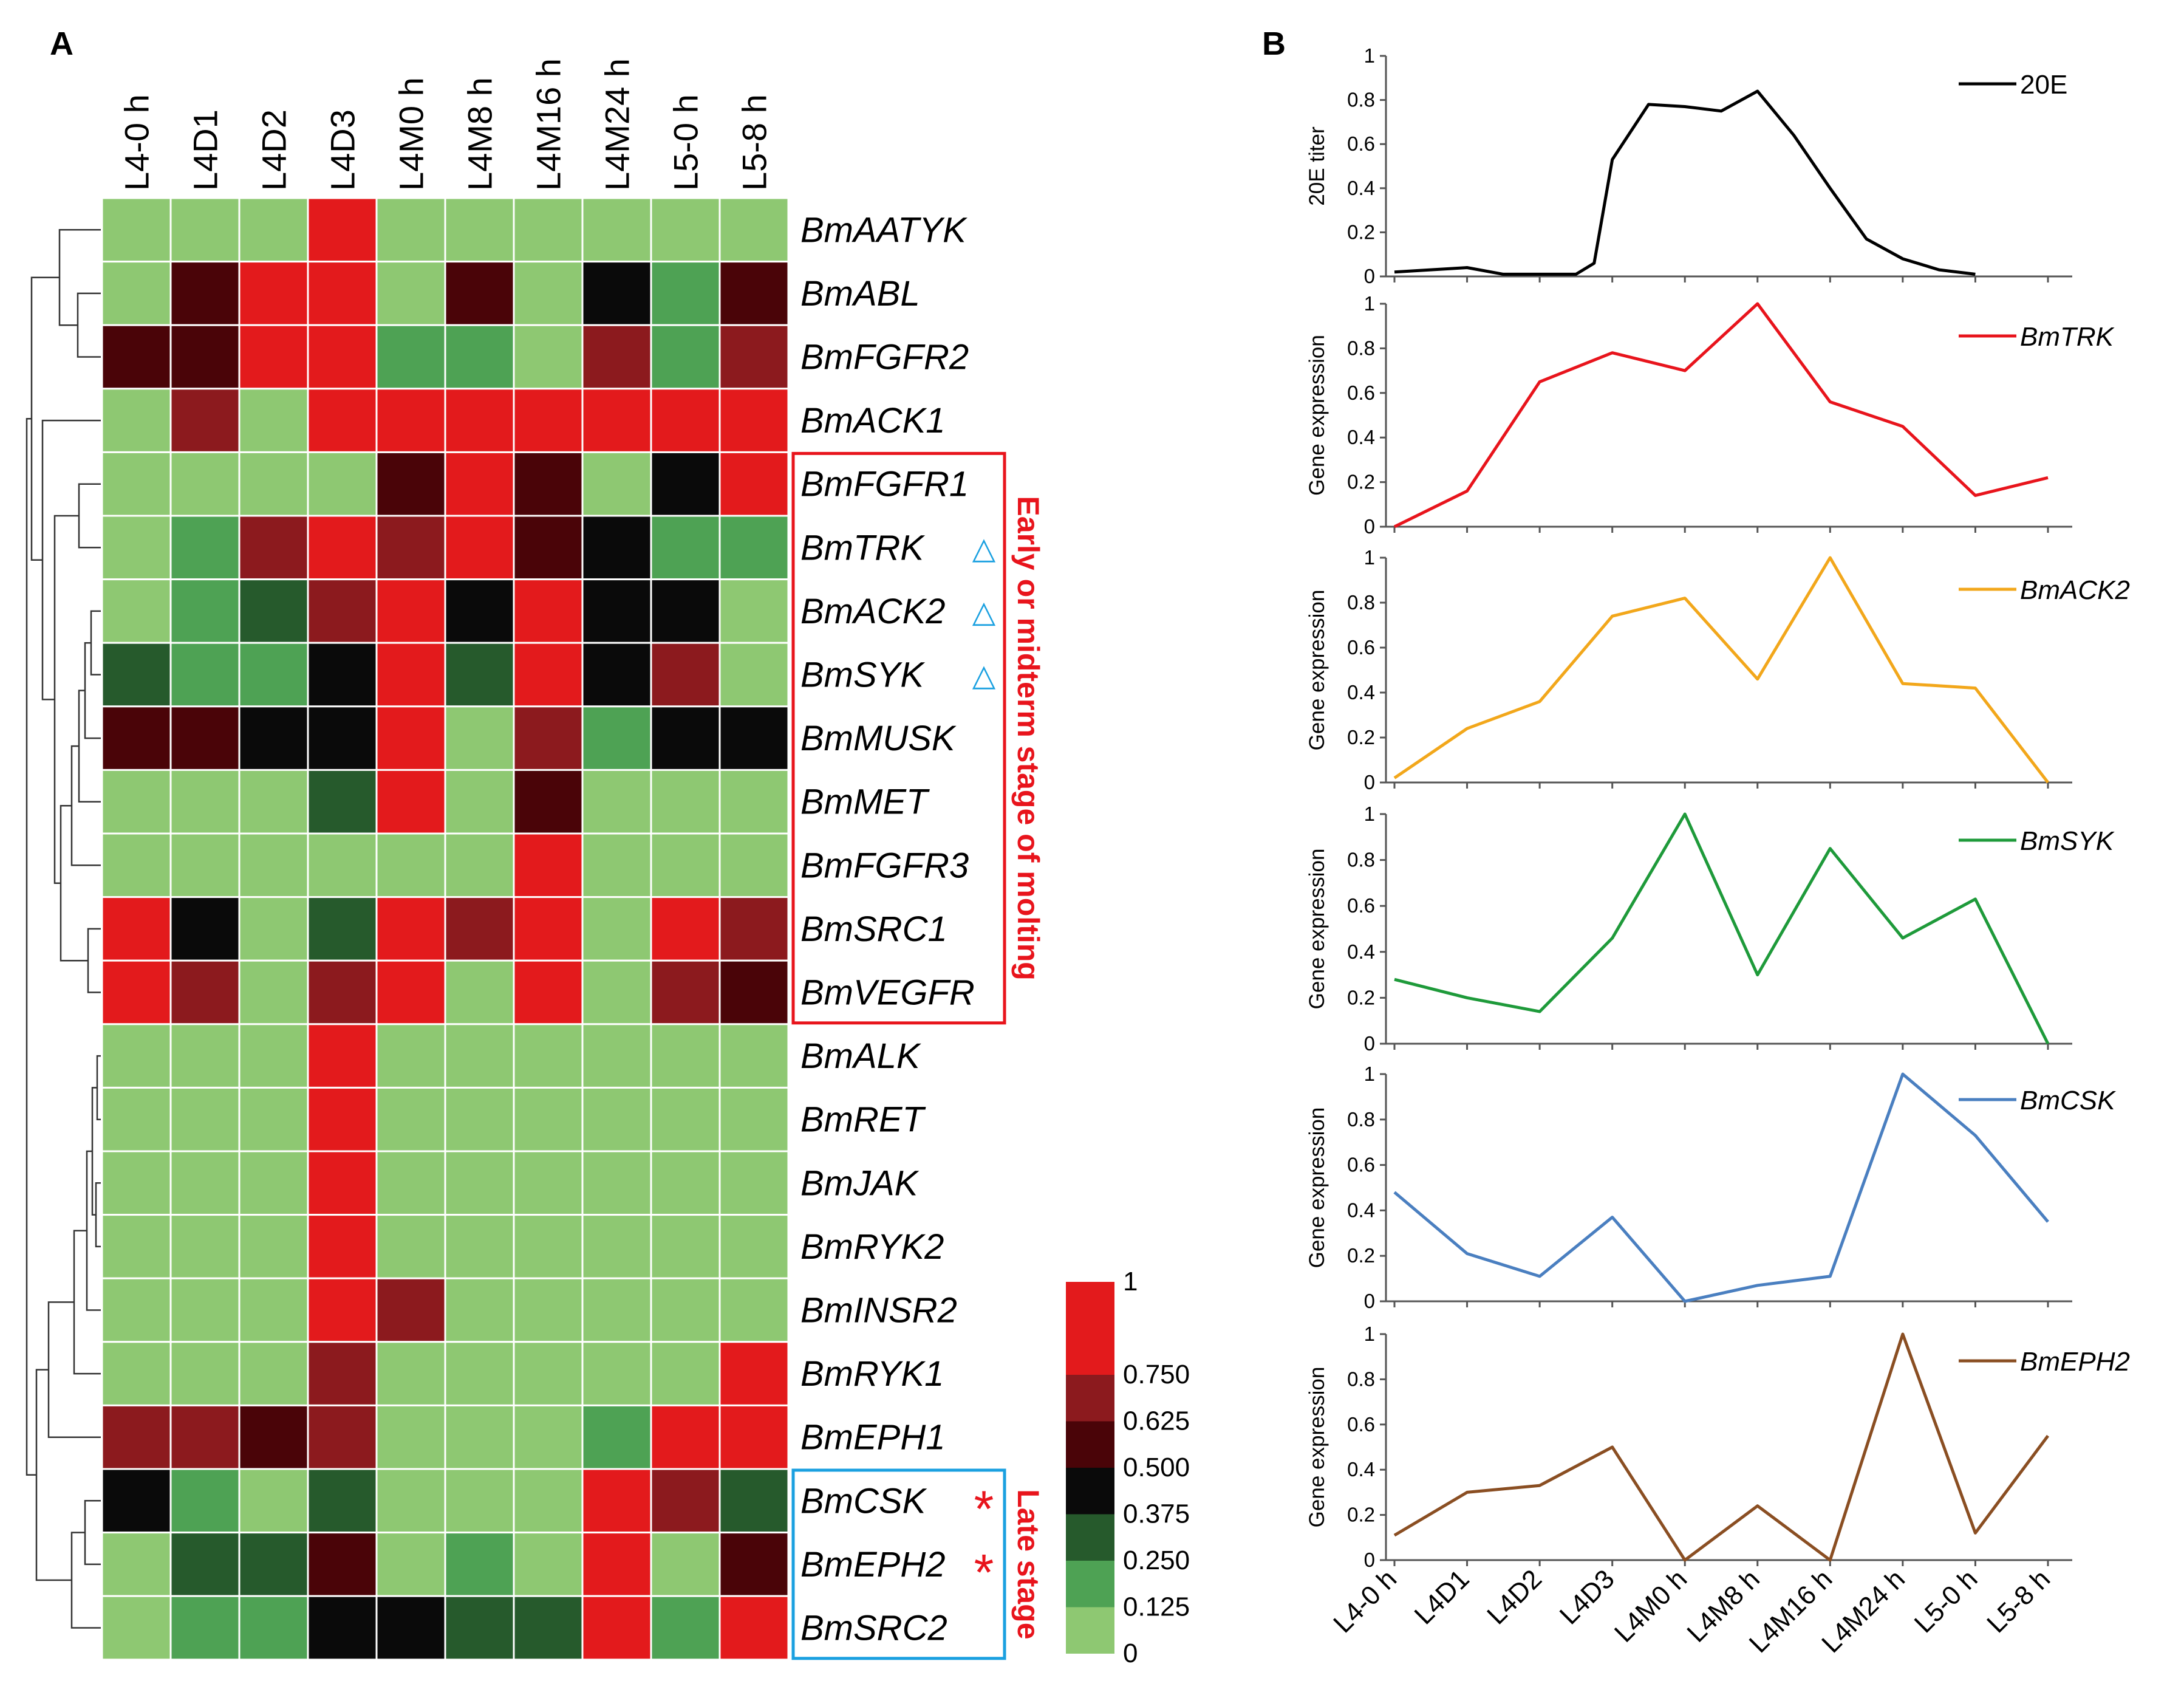 This screenshot has height=1681, width=2184. I want to click on y-axis-label: 20E titer, so click(1317, 166).